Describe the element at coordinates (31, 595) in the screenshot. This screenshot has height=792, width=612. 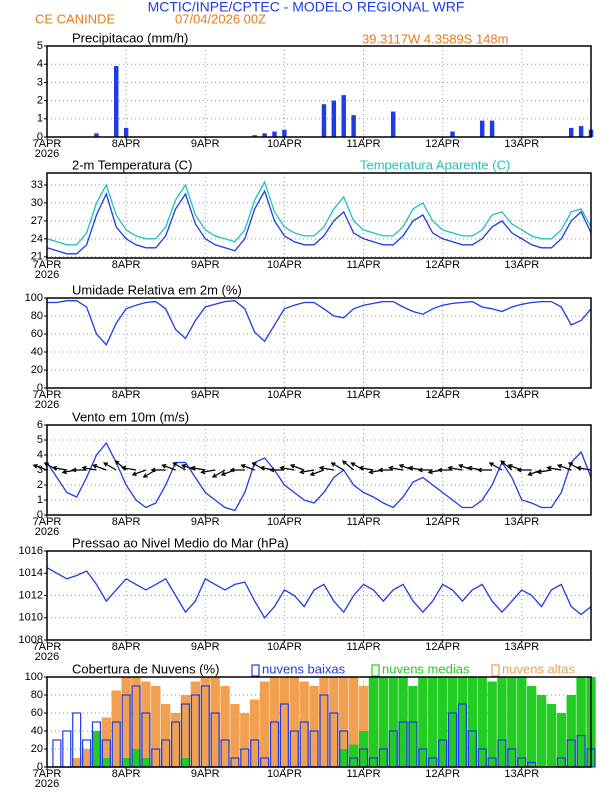
I see `y-tick-label: 1012` at that location.